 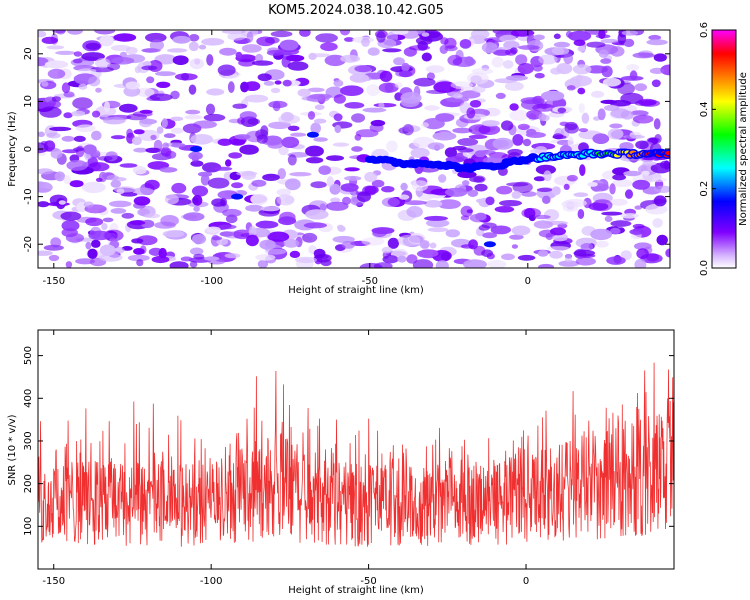 I want to click on colorbar-tick-label: 0.0, so click(x=704, y=268).